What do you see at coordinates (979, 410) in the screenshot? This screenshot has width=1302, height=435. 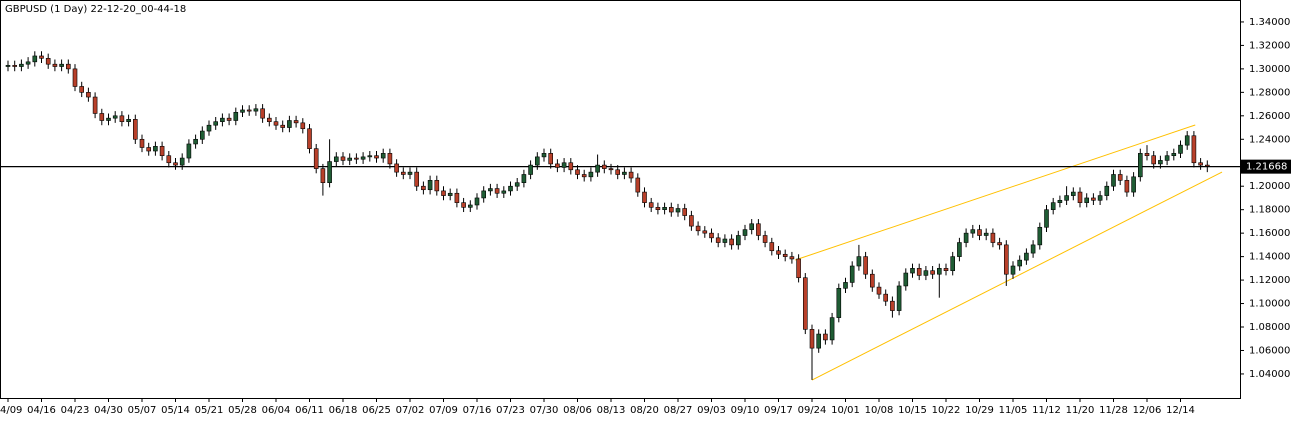 I see `x-tick-label: 10/29` at bounding box center [979, 410].